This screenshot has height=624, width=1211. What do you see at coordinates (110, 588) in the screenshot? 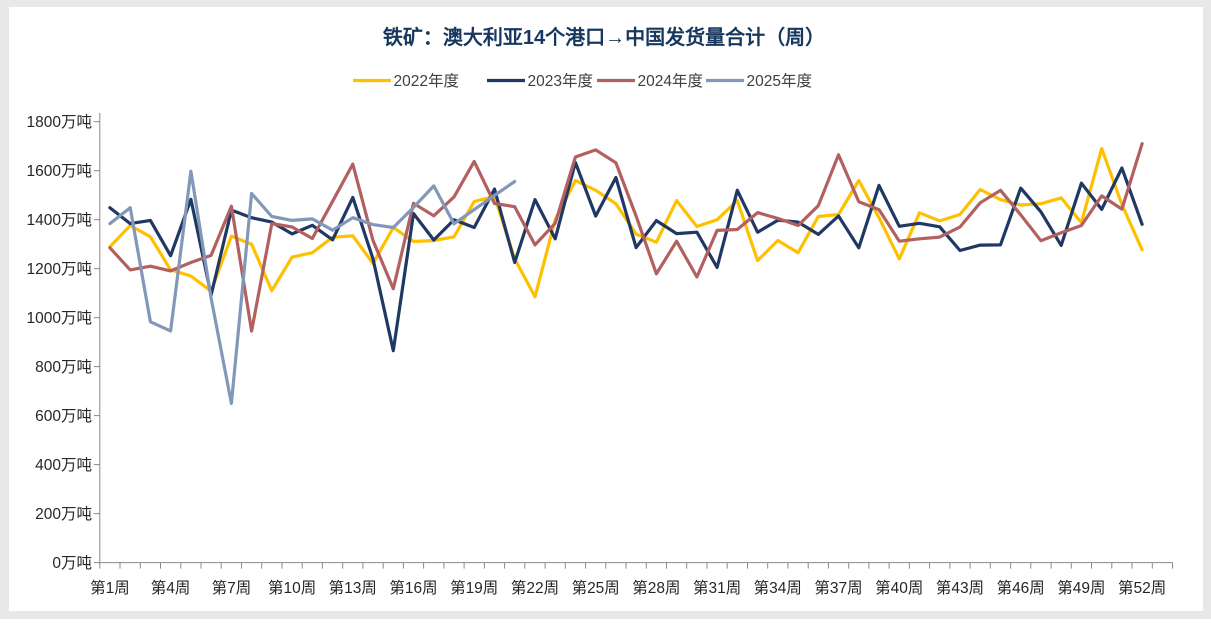
I see `svg-text: 第1周` at bounding box center [110, 588].